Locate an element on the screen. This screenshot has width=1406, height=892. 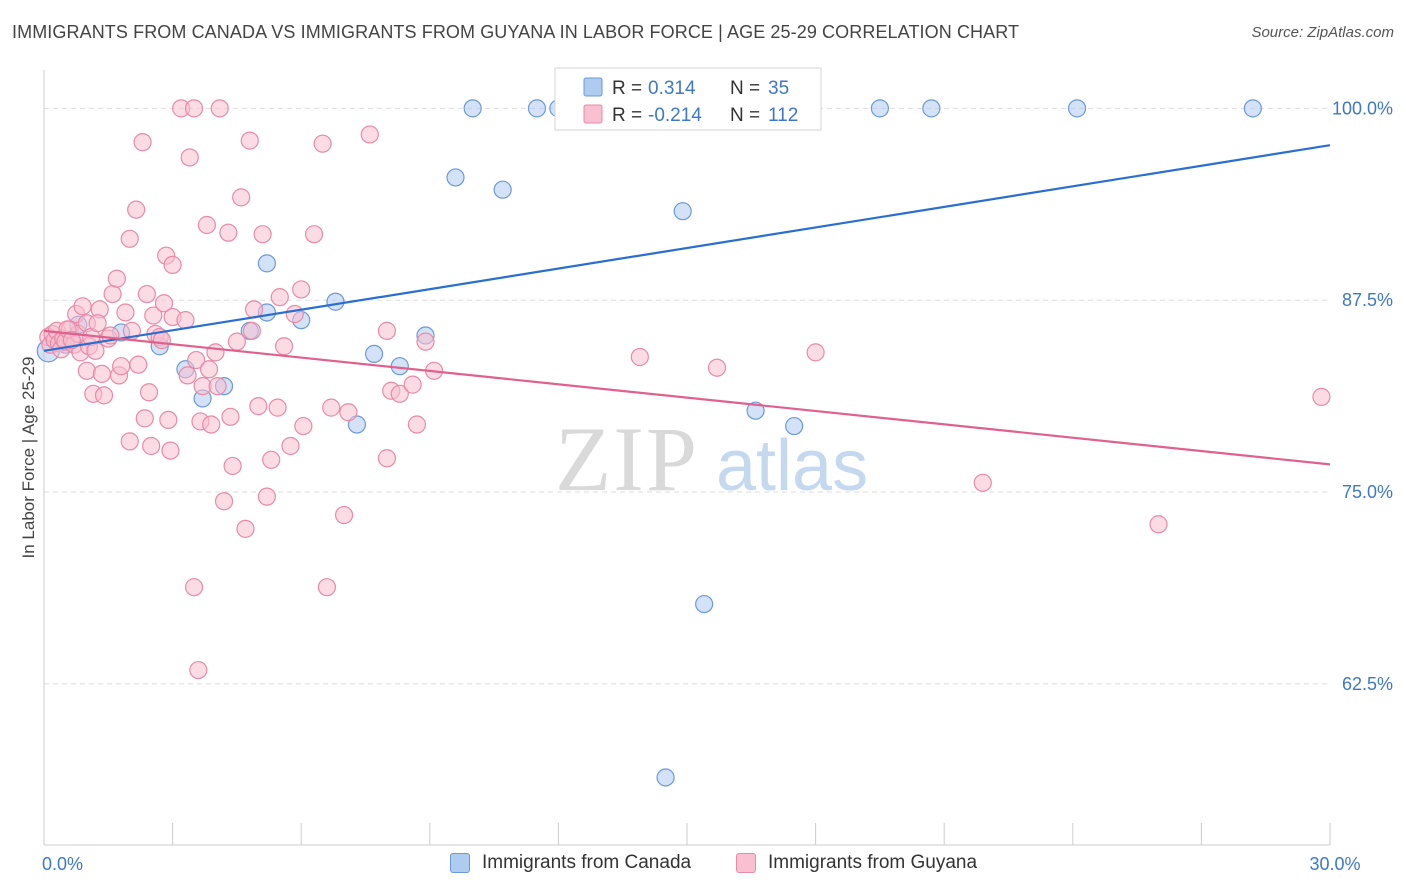
legend-n-label-canada: N = is located at coordinates (745, 88).